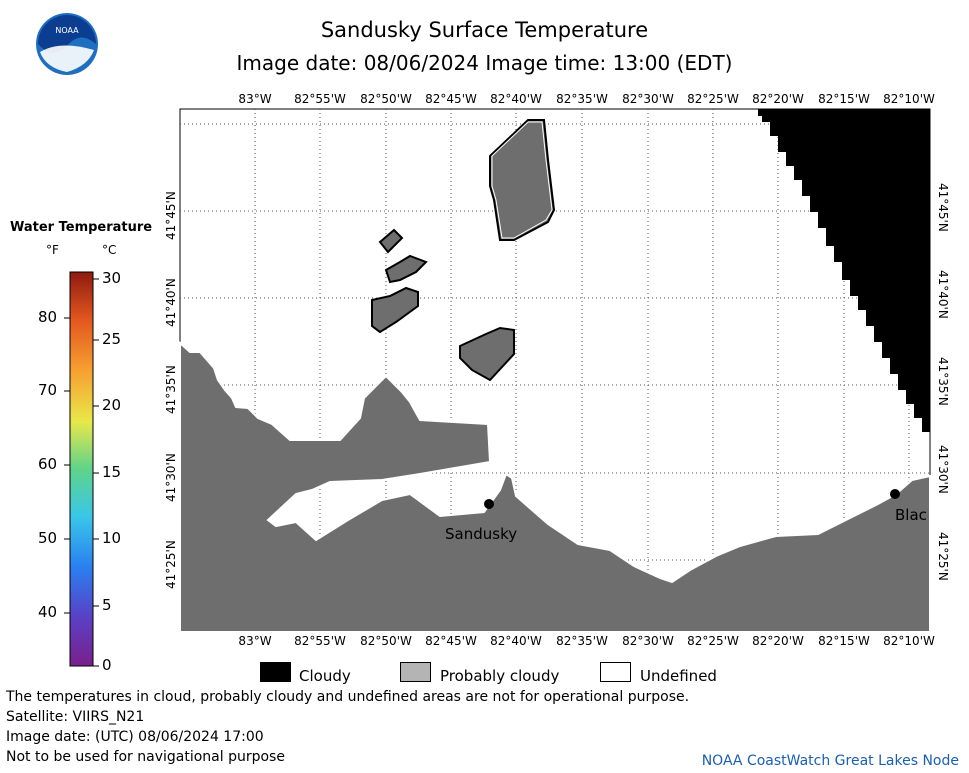  What do you see at coordinates (830, 761) in the screenshot?
I see `footer-credit: NOAA CoastWatch Great Lakes Node` at bounding box center [830, 761].